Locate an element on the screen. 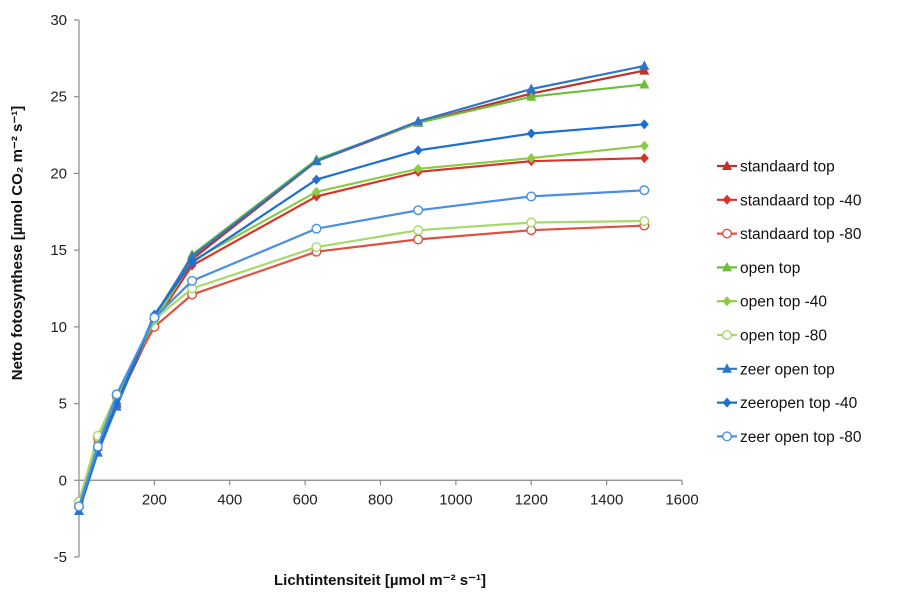 This screenshot has width=904, height=592. legend-item: standaard top -40 is located at coordinates (789, 200).